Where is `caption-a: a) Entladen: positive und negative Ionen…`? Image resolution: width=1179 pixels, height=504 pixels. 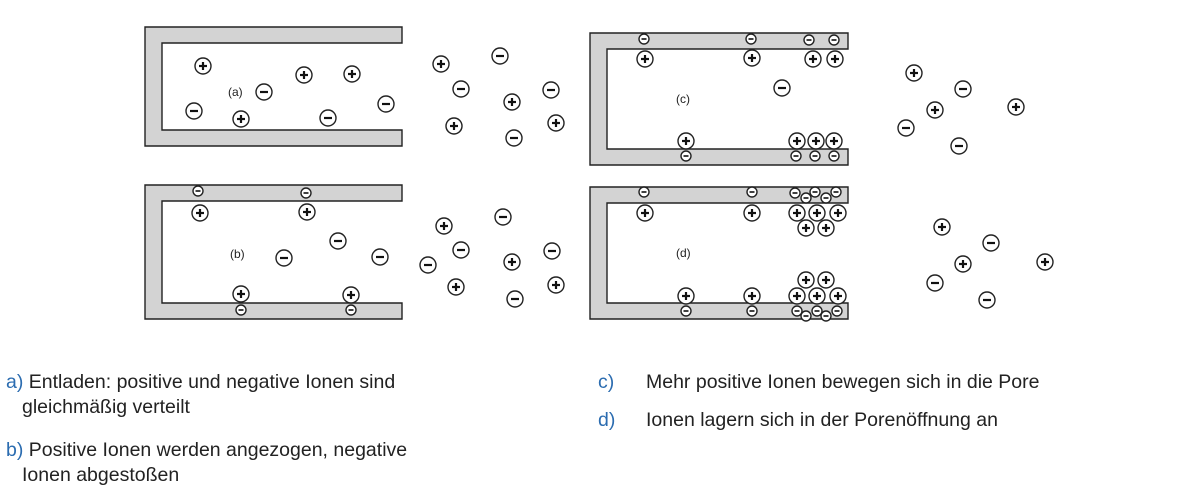 caption-a: a) Entladen: positive und negative Ionen… is located at coordinates (286, 395).